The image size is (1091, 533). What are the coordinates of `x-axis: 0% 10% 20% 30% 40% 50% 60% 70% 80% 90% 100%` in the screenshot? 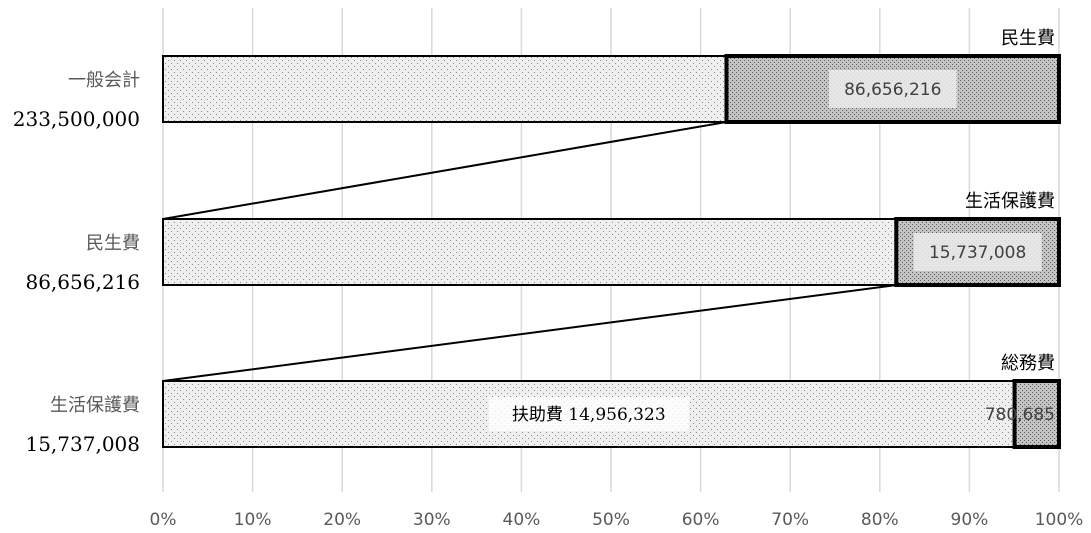 It's located at (617, 520).